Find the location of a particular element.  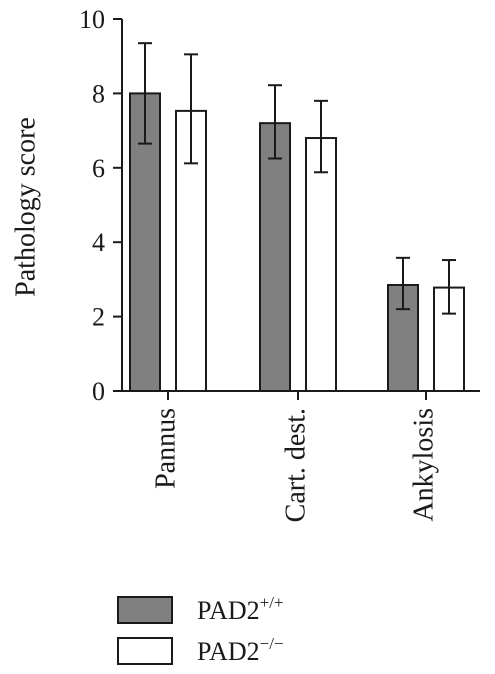

y-axis: 0 2 4 6 8 10 is located at coordinates (101, 205).